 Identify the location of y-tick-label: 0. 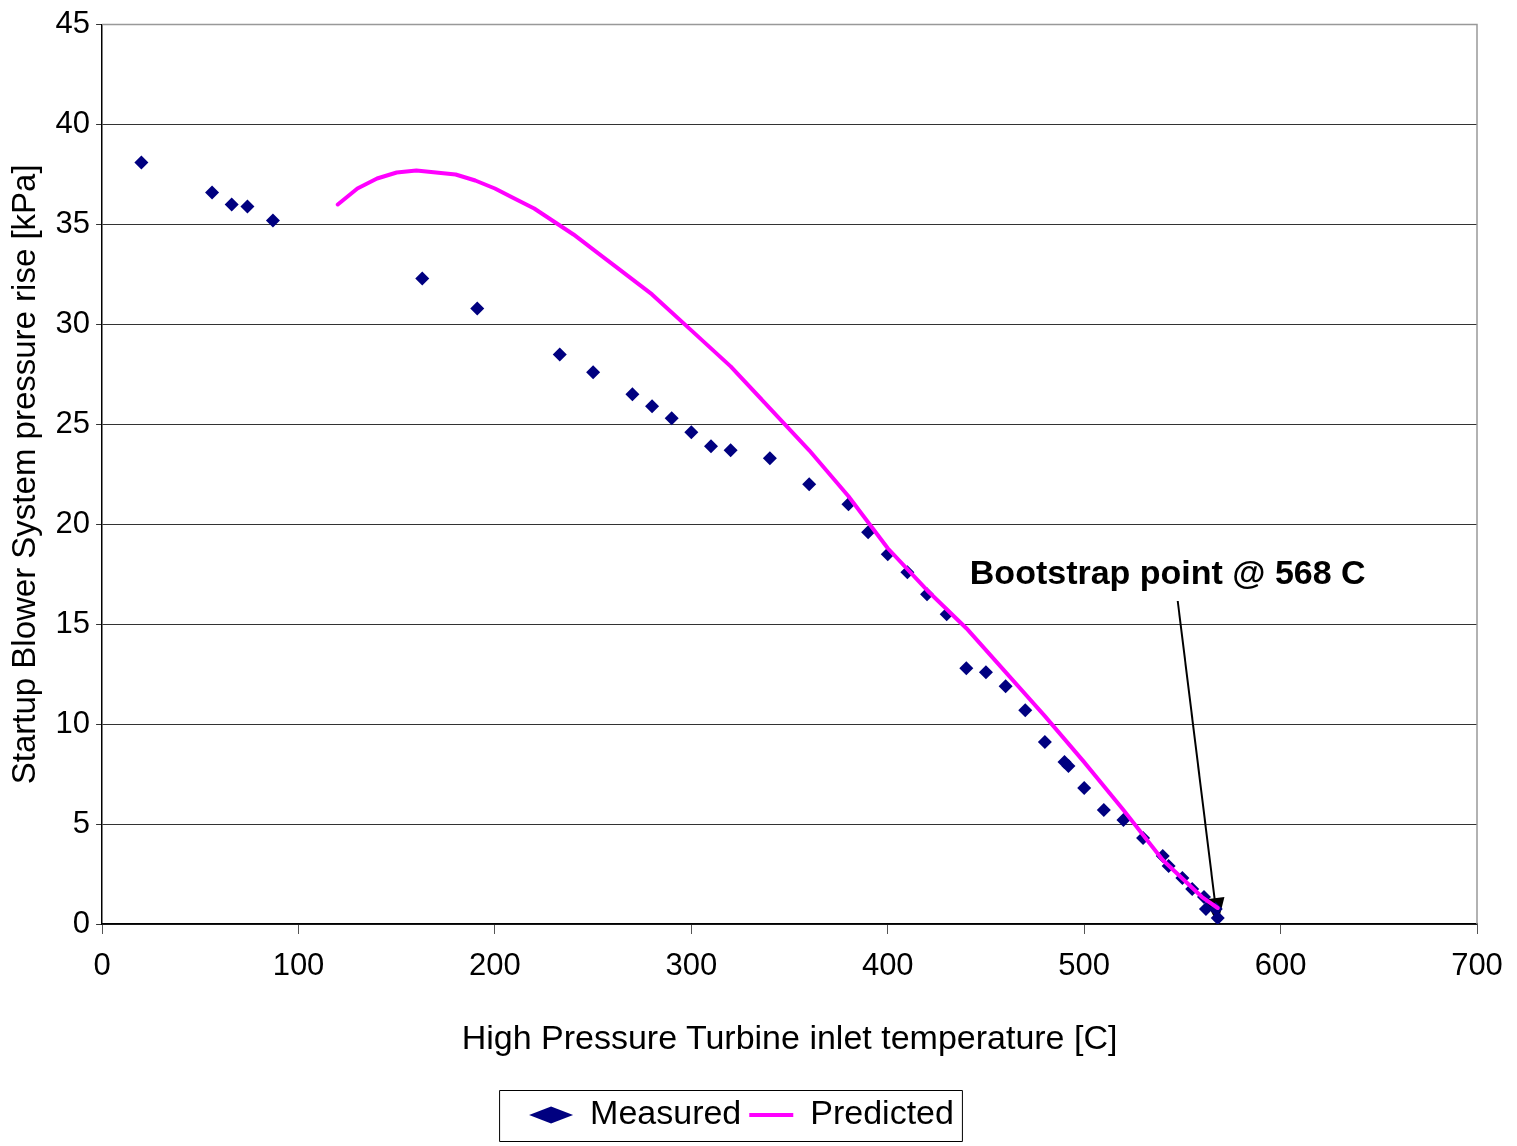
(81, 922).